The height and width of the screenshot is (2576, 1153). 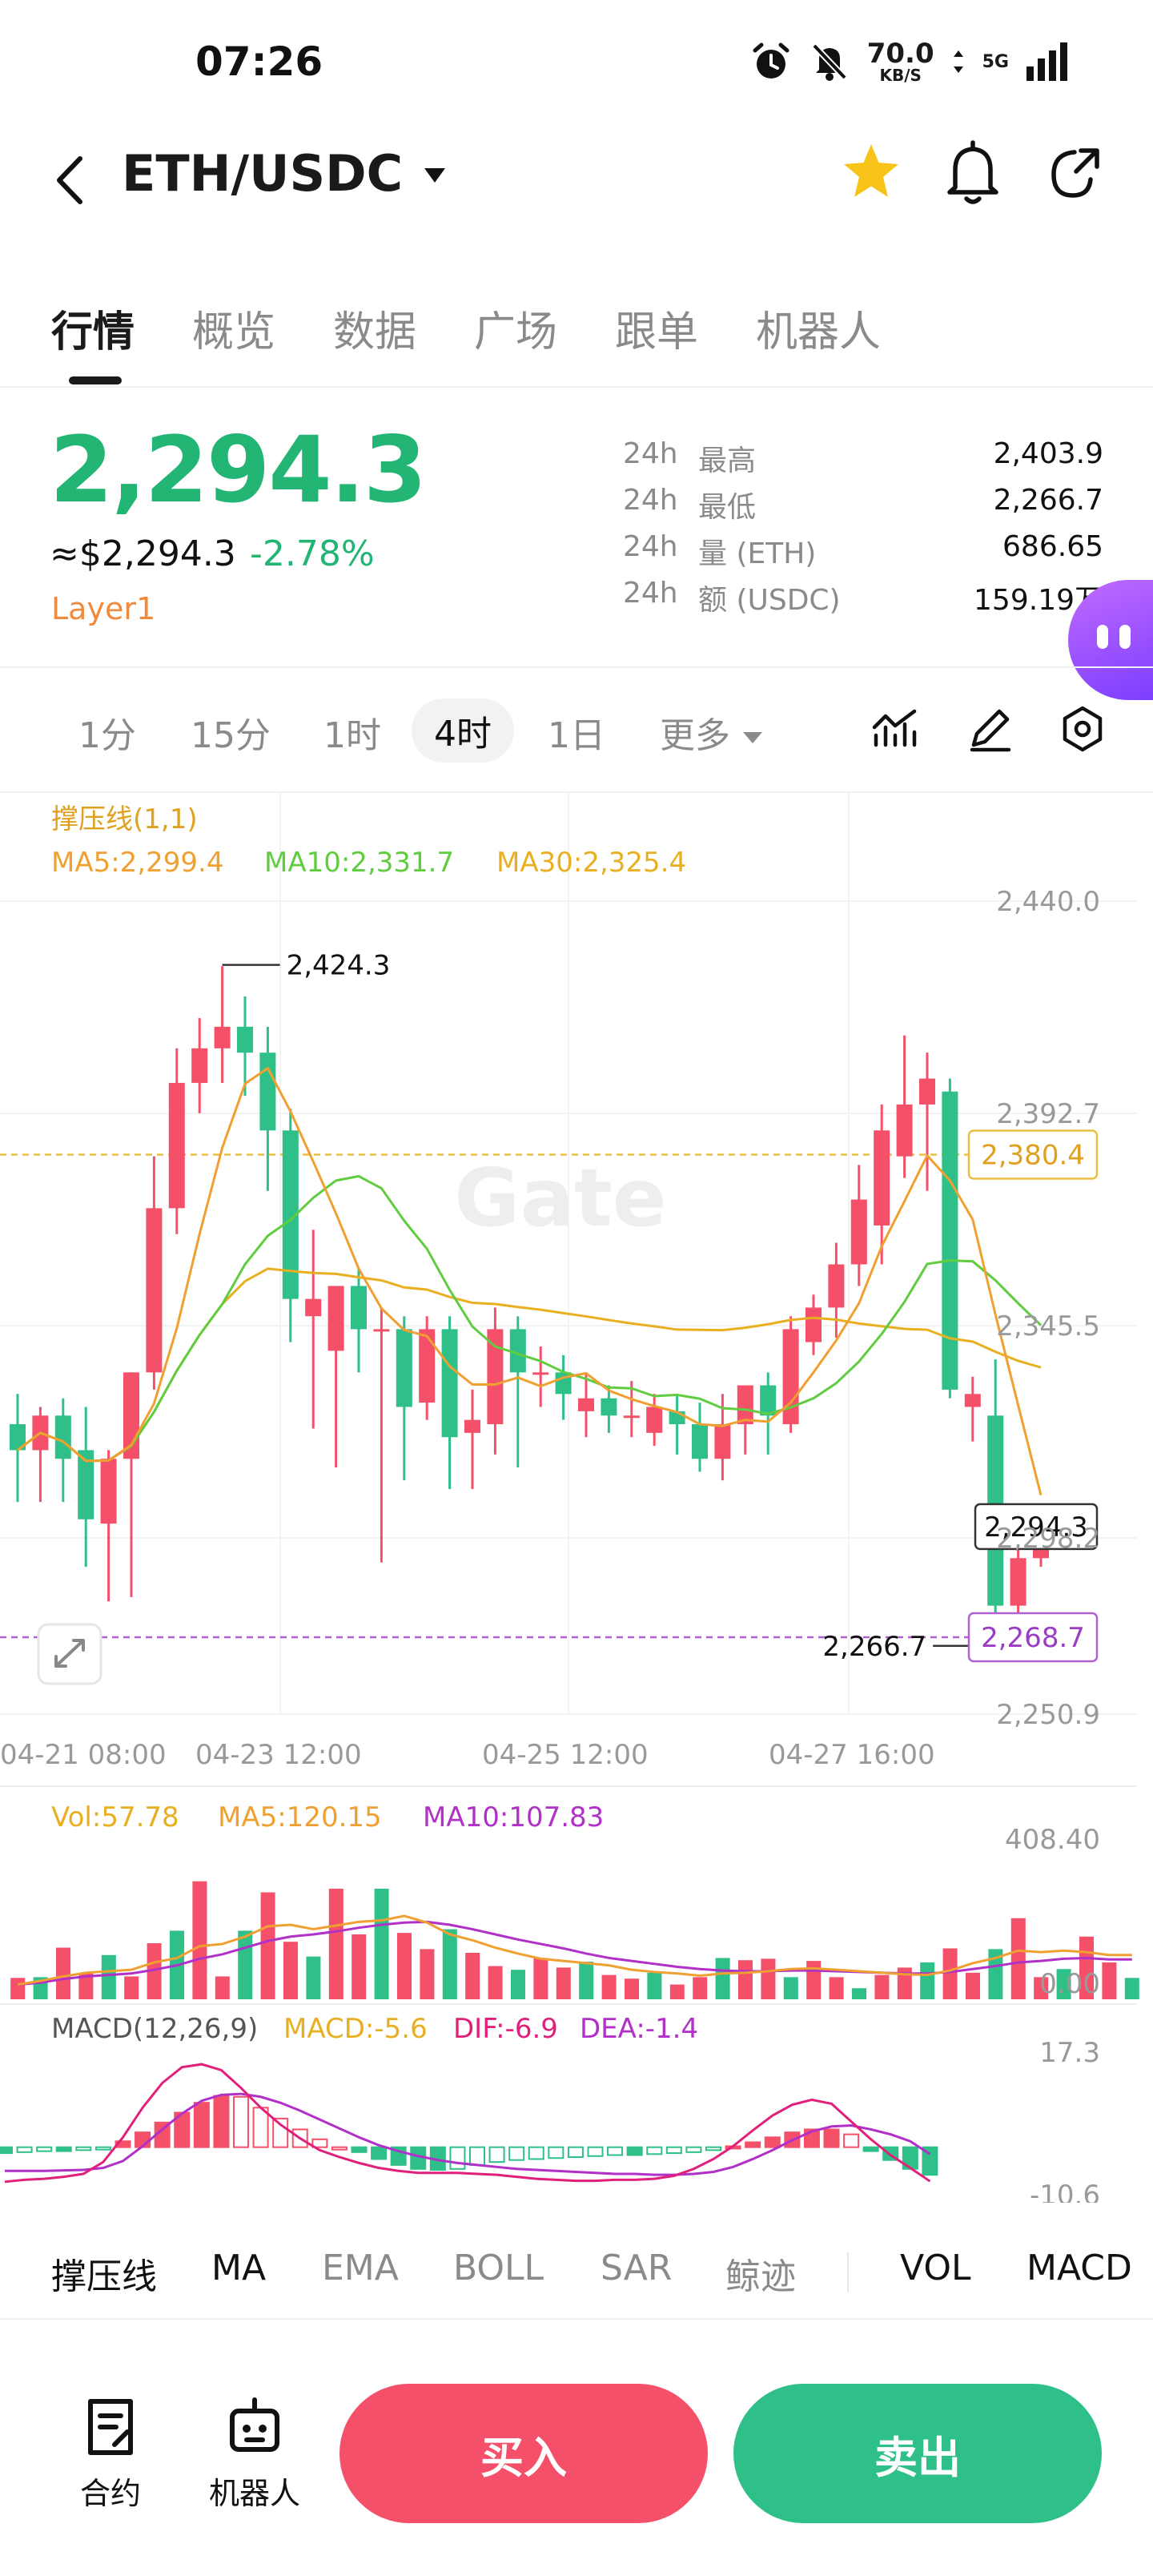 I want to click on high-price-label: 2,424.3, so click(x=339, y=966).